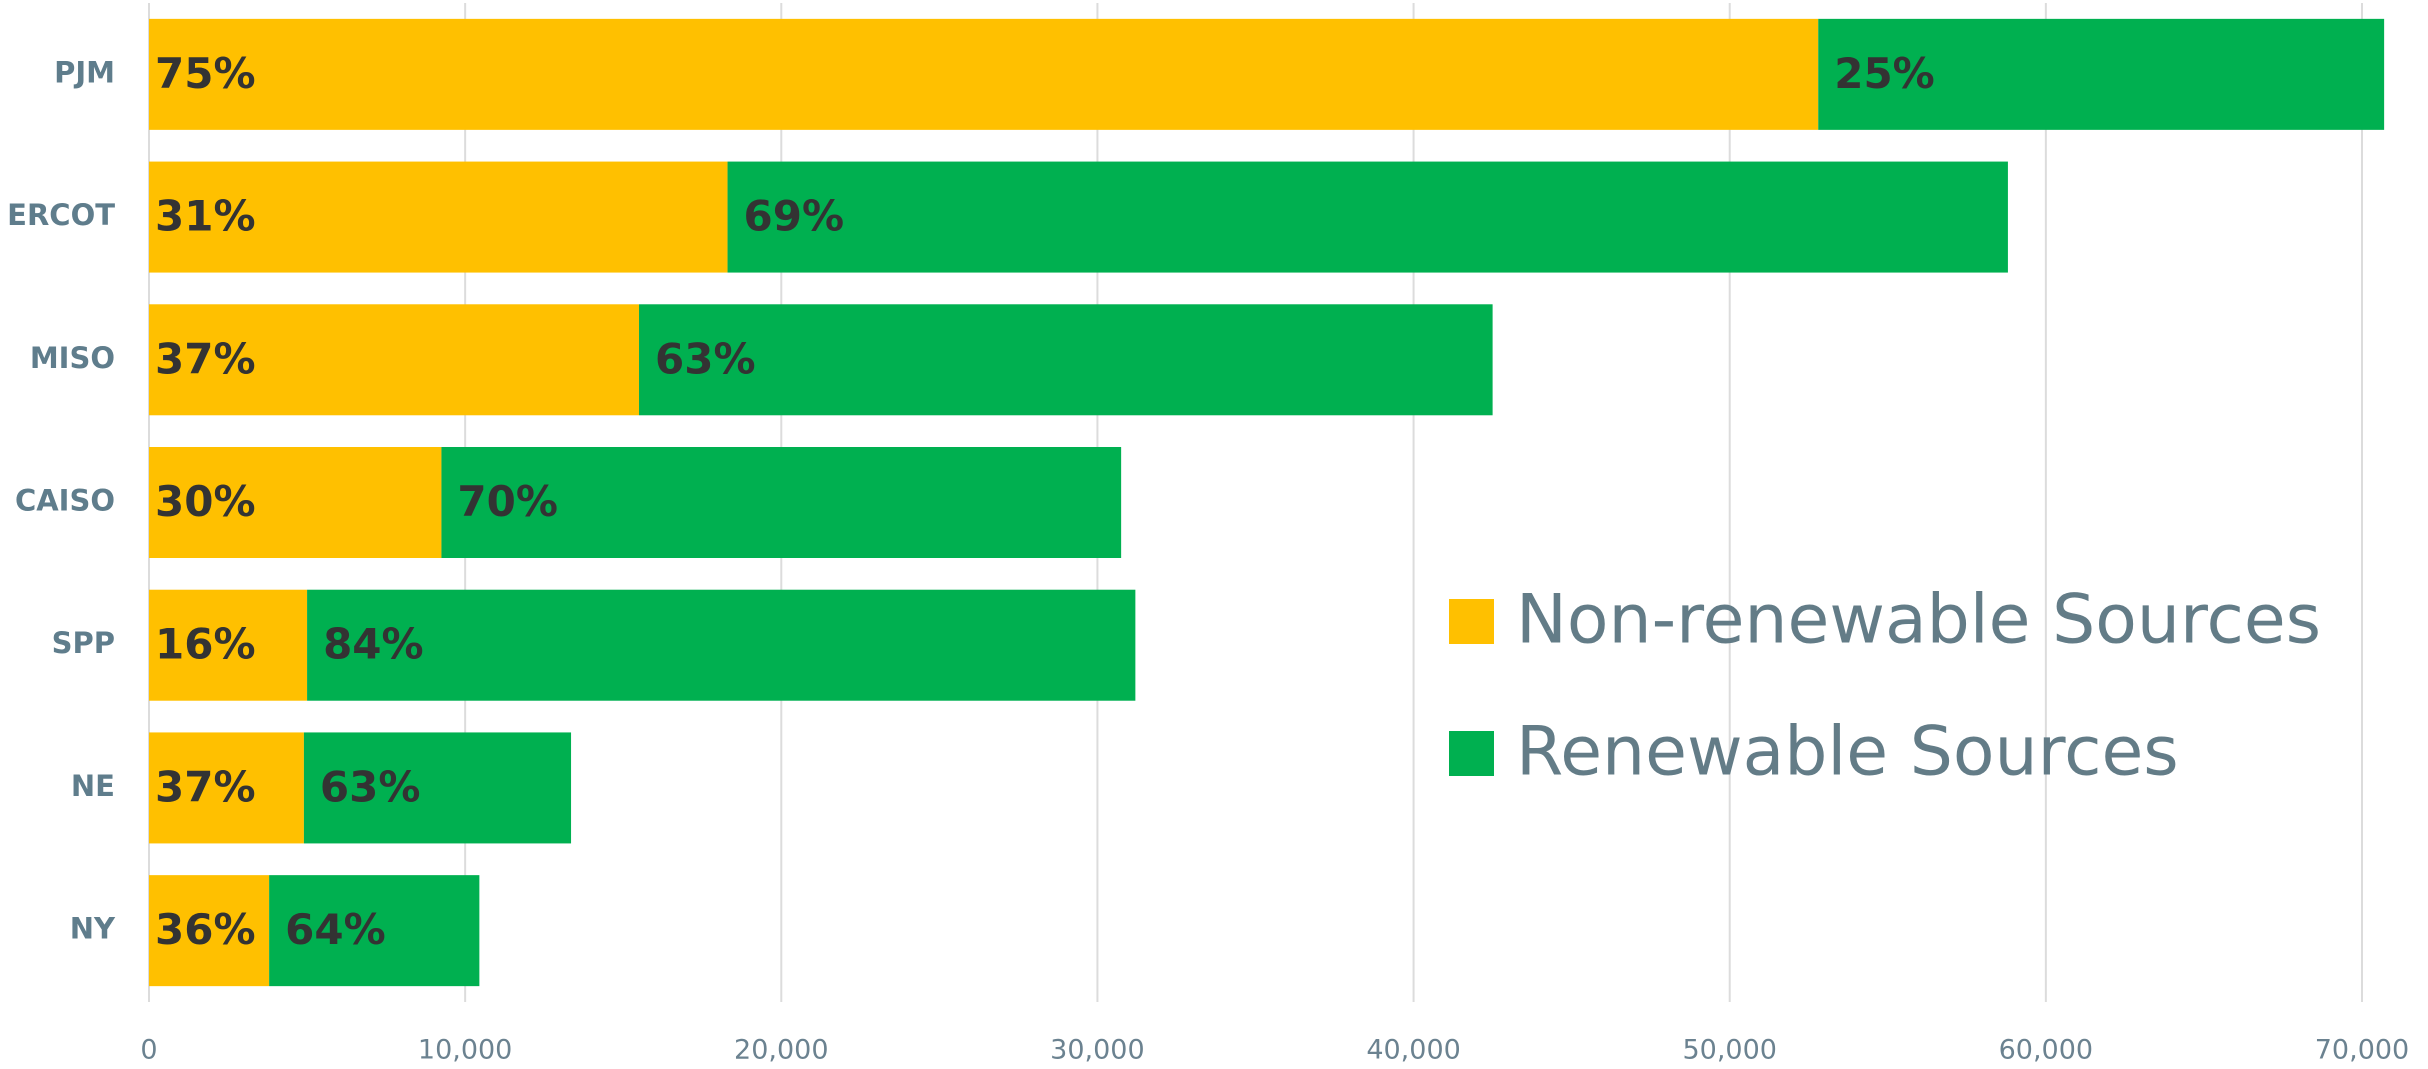  What do you see at coordinates (83, 643) in the screenshot?
I see `y-tick-label: SPP` at bounding box center [83, 643].